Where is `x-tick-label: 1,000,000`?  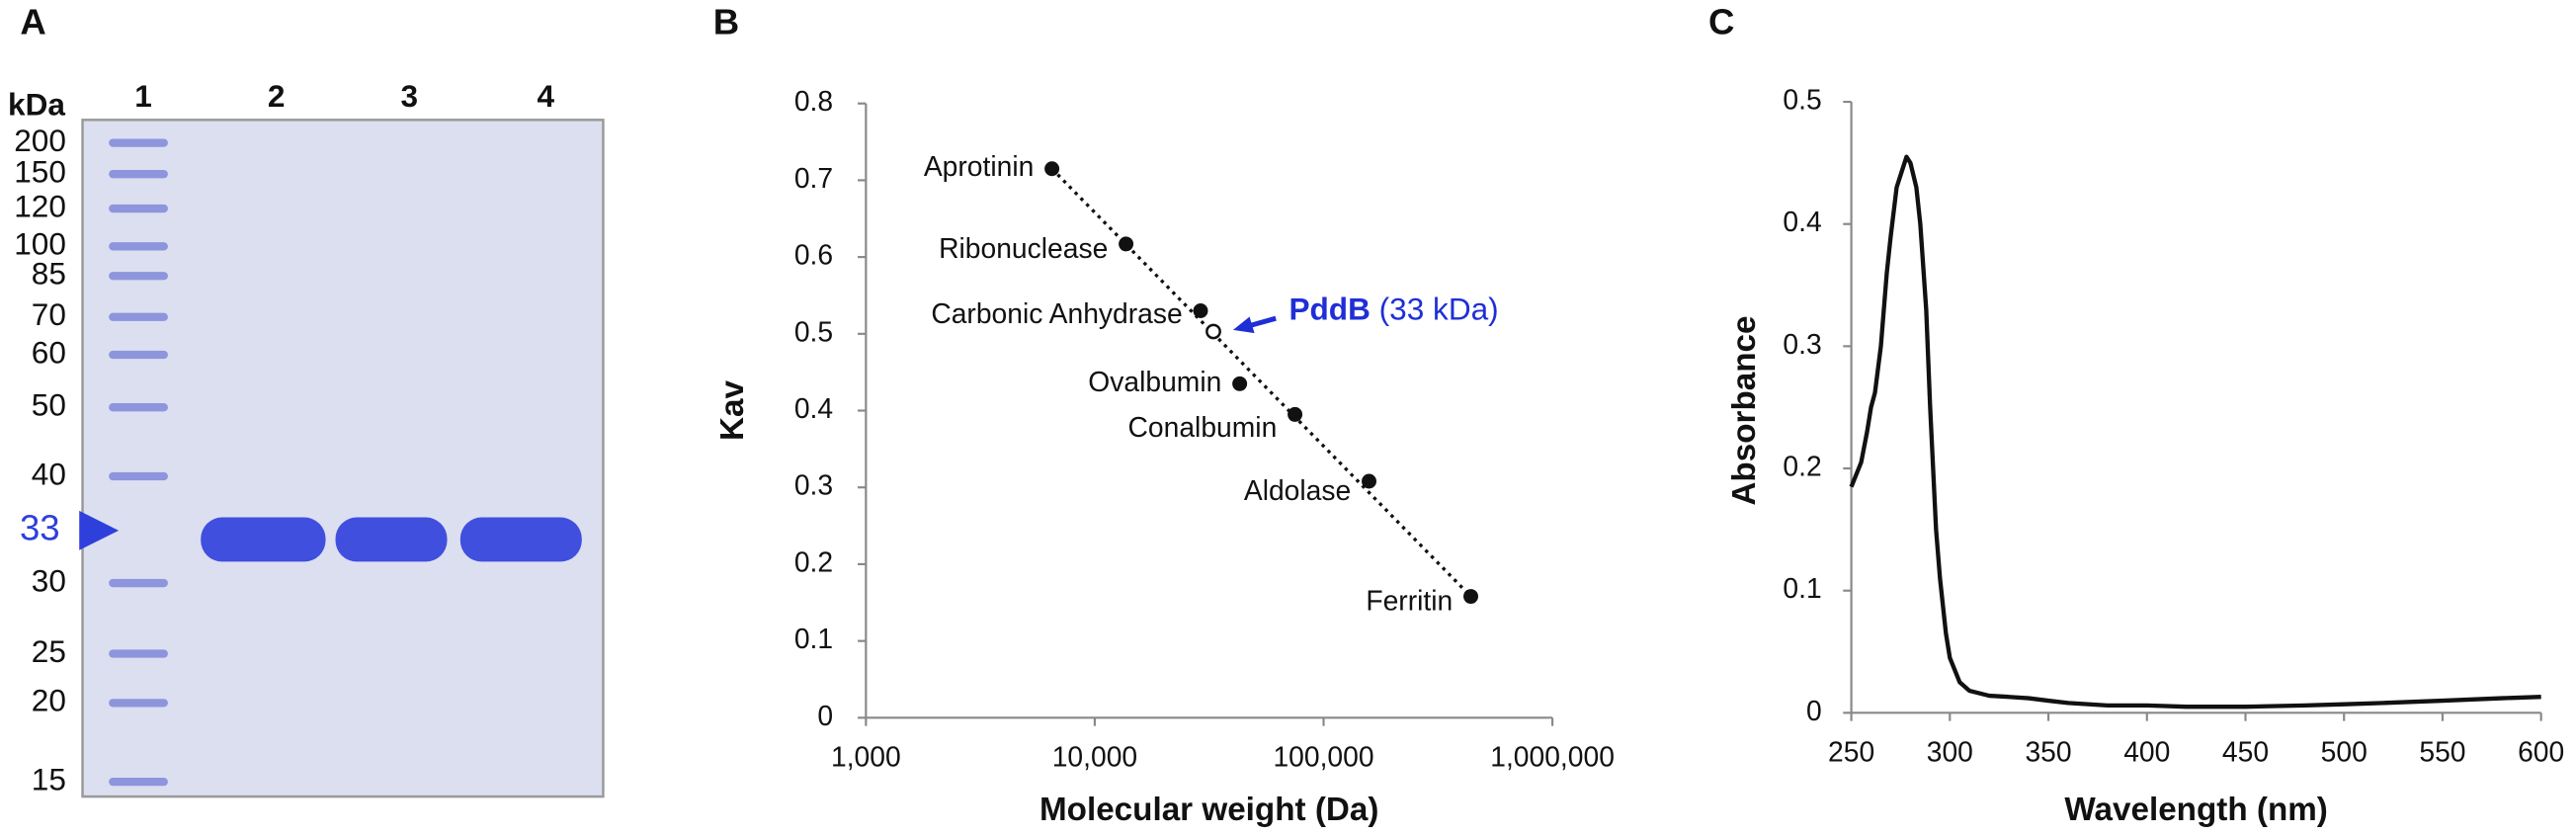 x-tick-label: 1,000,000 is located at coordinates (1552, 756).